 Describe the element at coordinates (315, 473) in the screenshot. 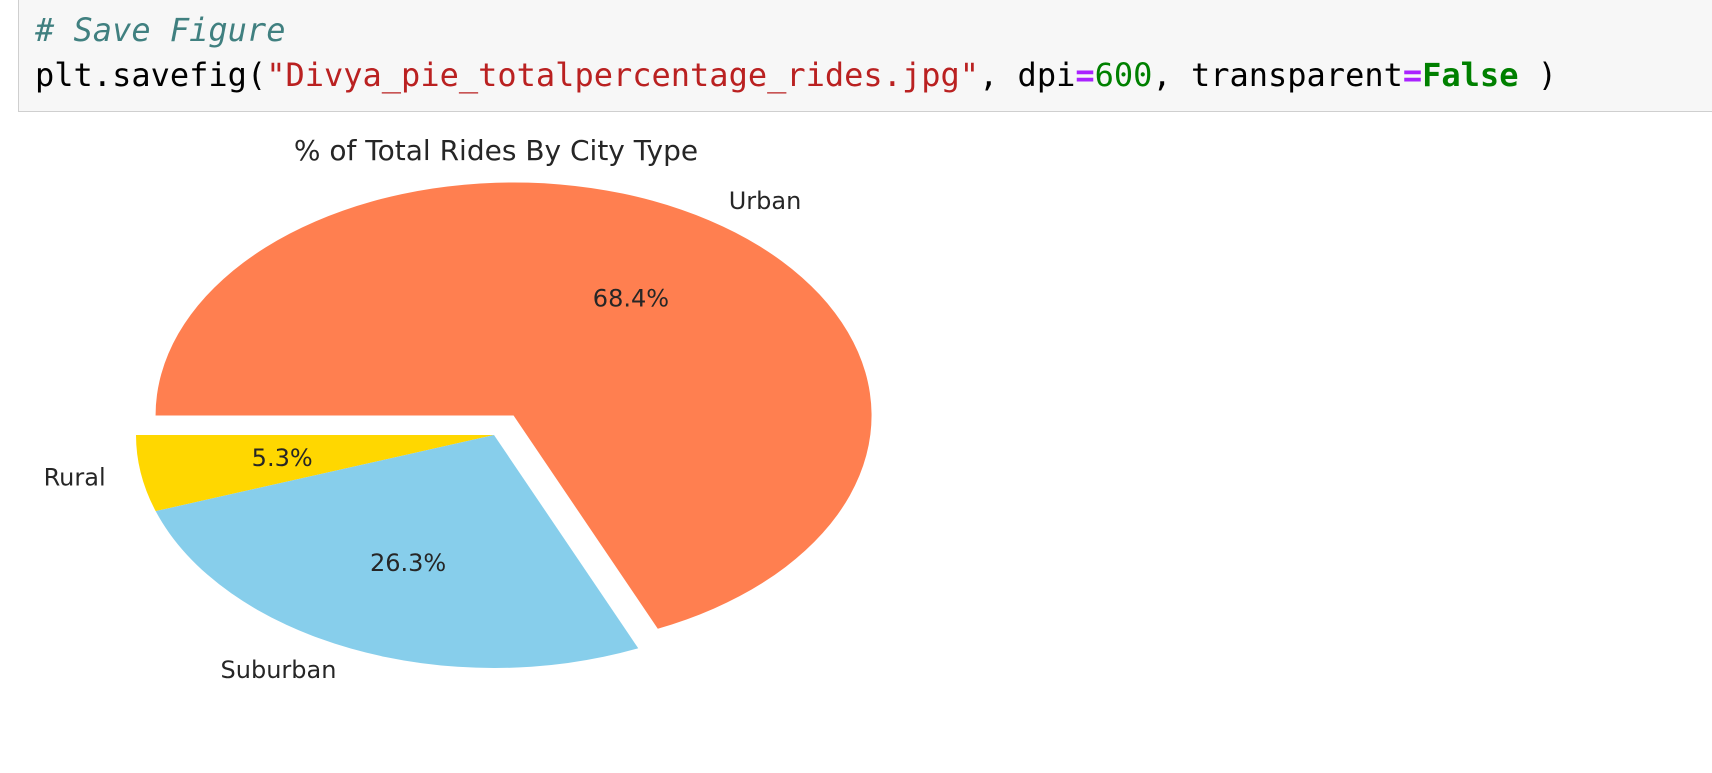

I see `pie-slice-rural` at that location.